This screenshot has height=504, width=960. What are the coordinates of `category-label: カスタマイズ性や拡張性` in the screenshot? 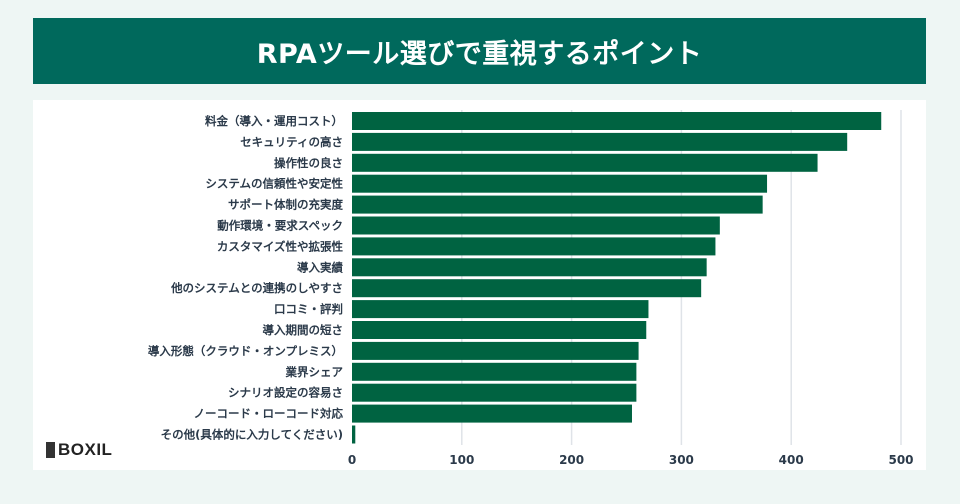 It's located at (280, 246).